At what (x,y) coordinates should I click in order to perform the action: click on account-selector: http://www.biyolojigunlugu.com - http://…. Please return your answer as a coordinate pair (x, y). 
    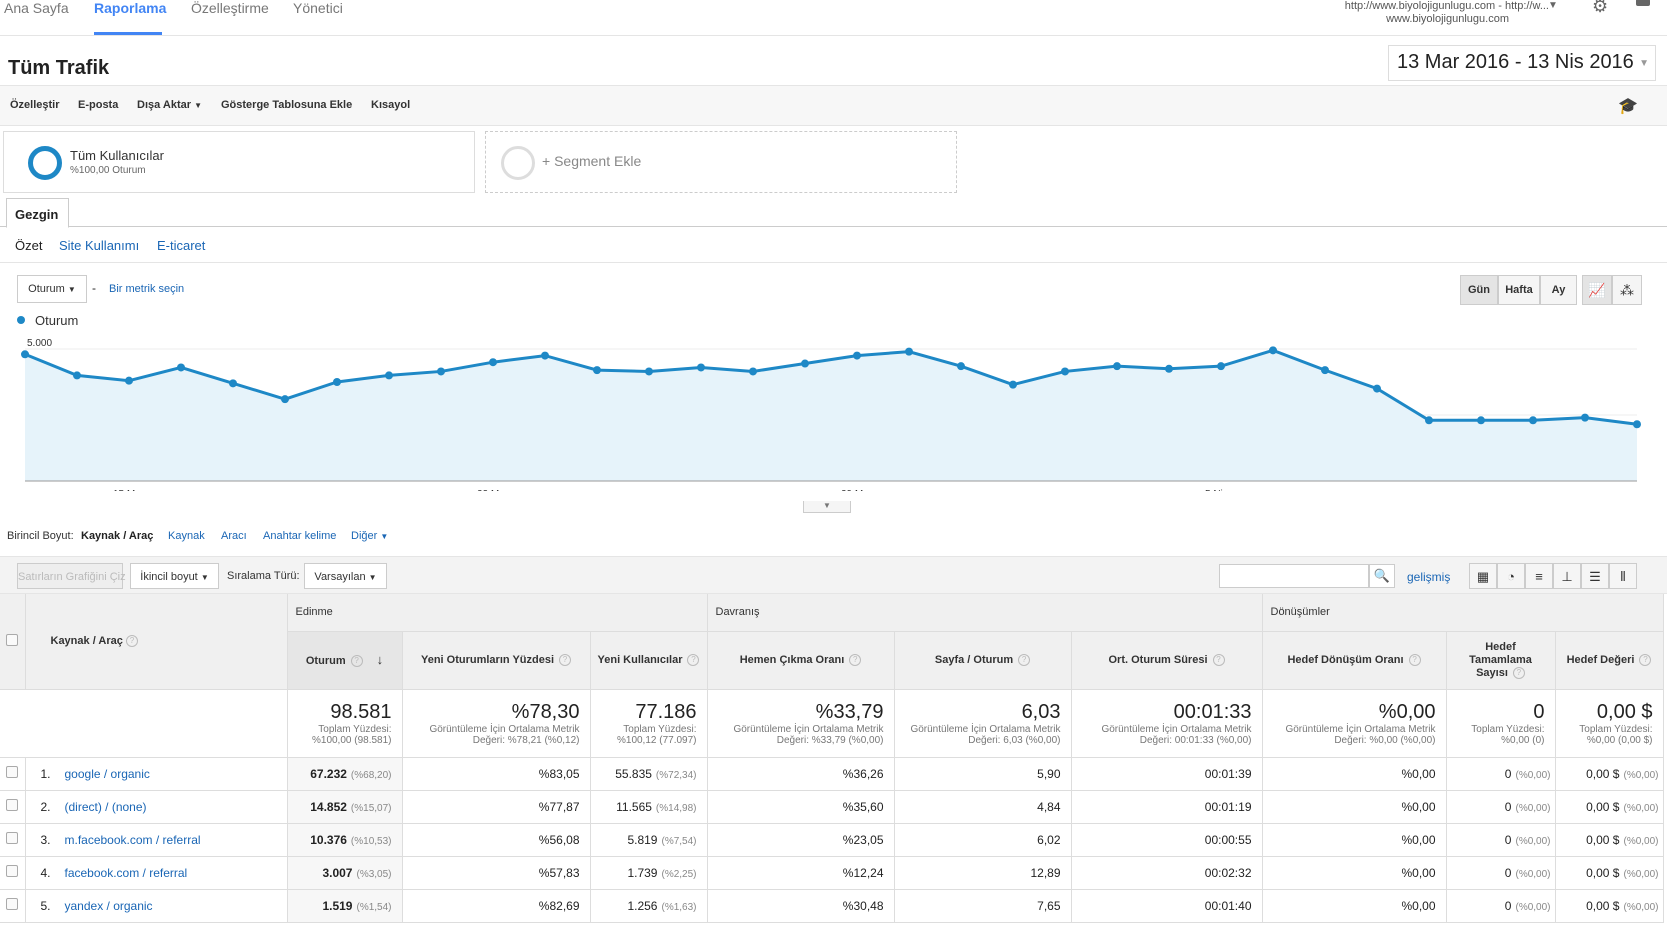
    Looking at the image, I should click on (1447, 13).